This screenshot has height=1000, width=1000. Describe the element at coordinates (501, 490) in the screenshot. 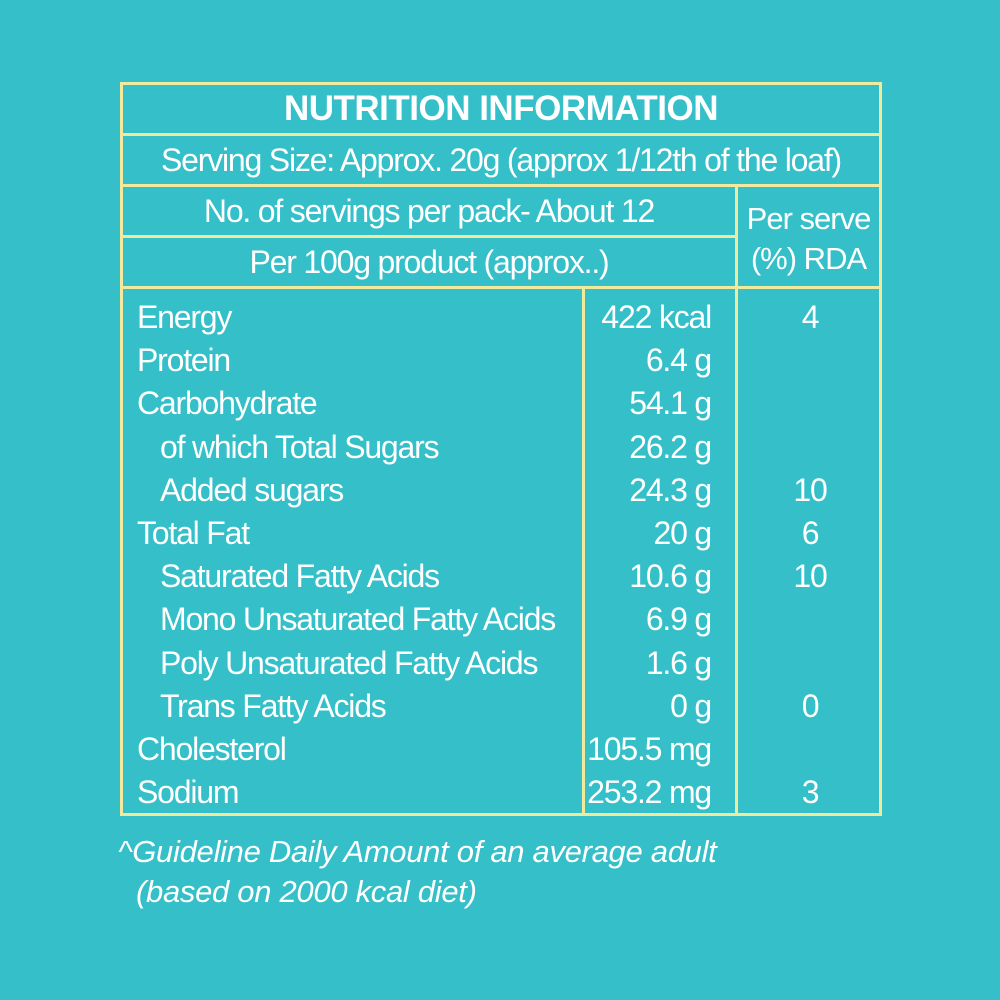

I see `table-row: Added sugars 24.3 g 10` at that location.